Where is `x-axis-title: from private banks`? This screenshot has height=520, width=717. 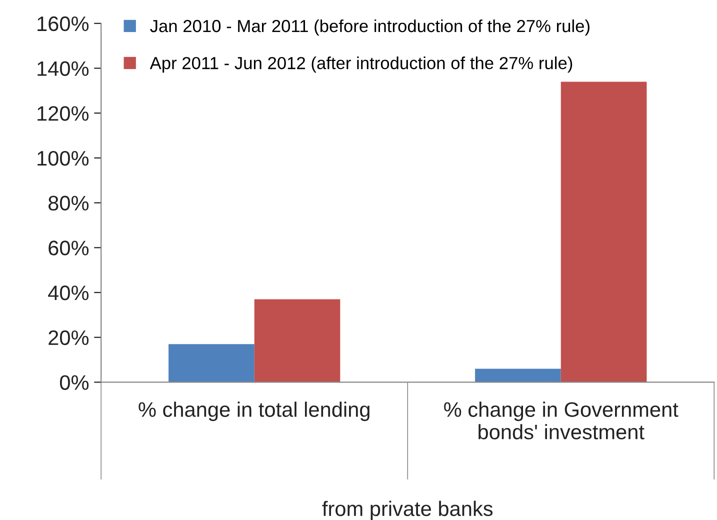
x-axis-title: from private banks is located at coordinates (407, 510).